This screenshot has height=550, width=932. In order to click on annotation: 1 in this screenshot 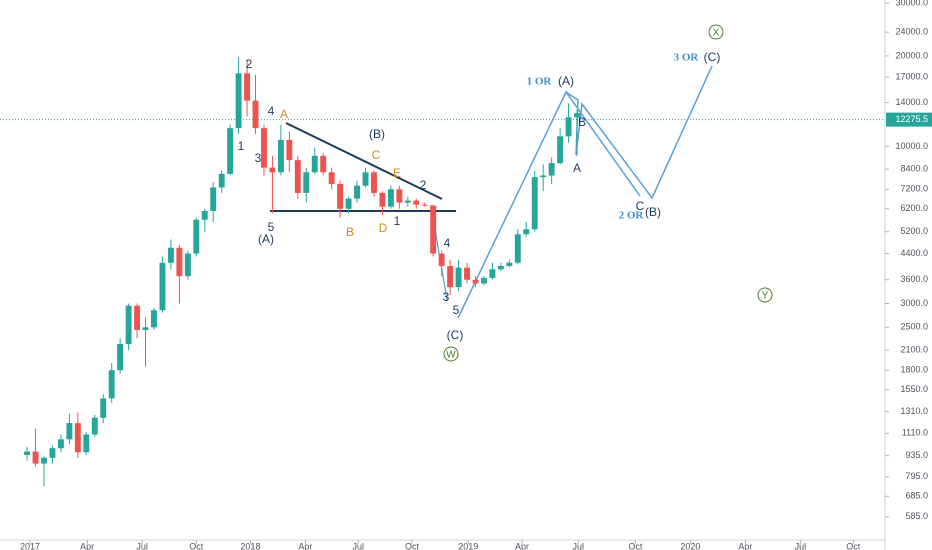, I will do `click(241, 146)`.